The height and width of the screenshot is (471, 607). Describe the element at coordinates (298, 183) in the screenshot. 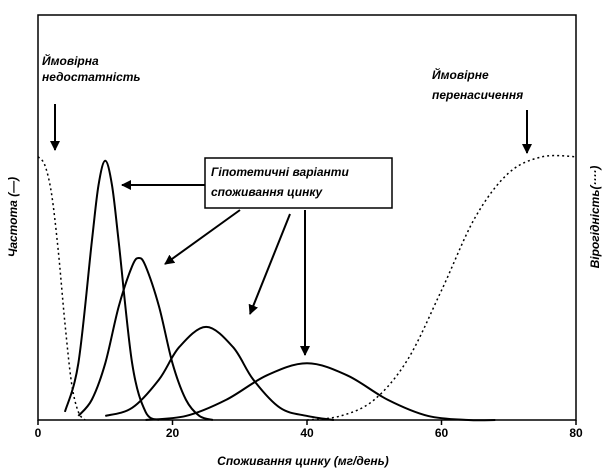

I see `annotation-box` at that location.